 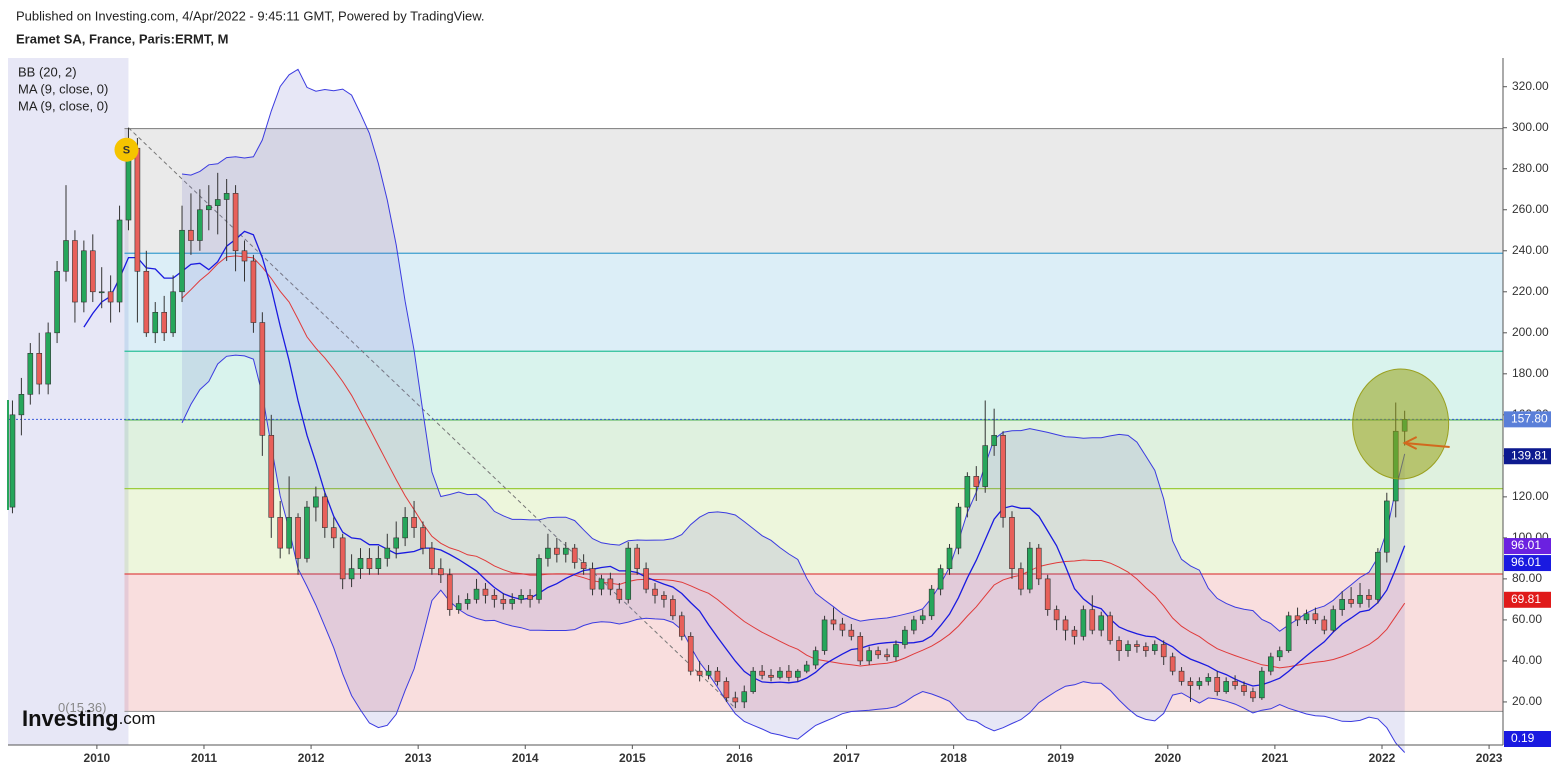 What do you see at coordinates (1427, 445) in the screenshot?
I see `arrow-shaft` at bounding box center [1427, 445].